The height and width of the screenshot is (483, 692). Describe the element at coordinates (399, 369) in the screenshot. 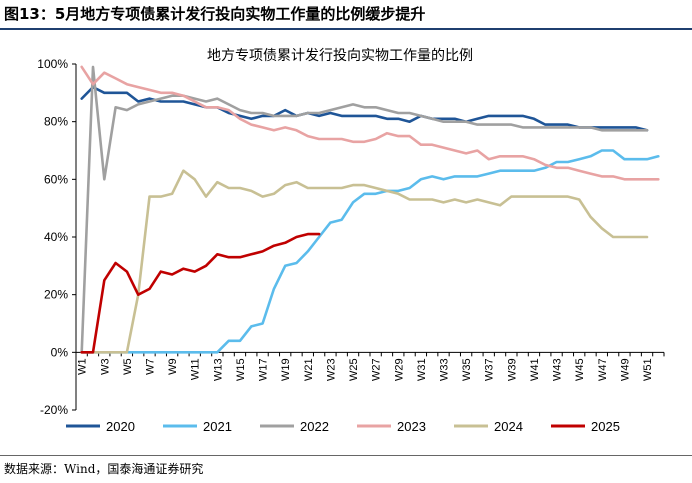

I see `x-tick-label: W29` at that location.